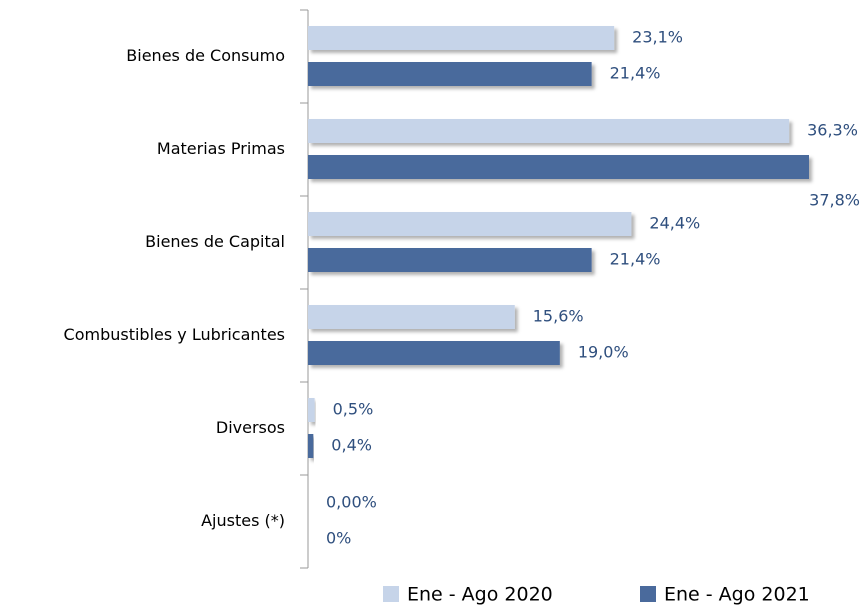 The height and width of the screenshot is (609, 868). What do you see at coordinates (351, 445) in the screenshot?
I see `value-label: 0,4%` at bounding box center [351, 445].